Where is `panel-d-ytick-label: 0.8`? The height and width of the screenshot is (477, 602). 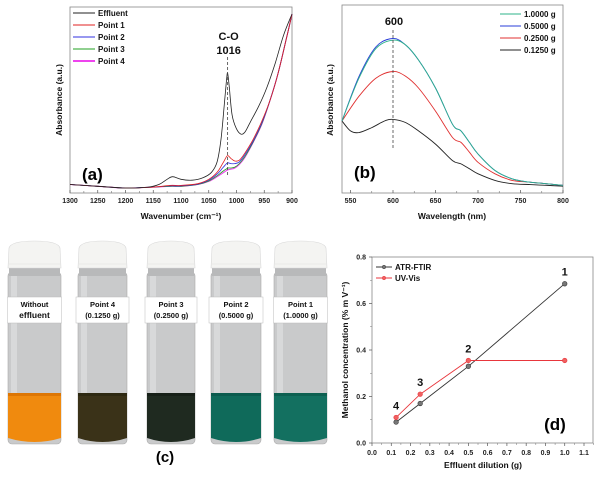
panel-d-ytick-label: 0.8 is located at coordinates (361, 258).